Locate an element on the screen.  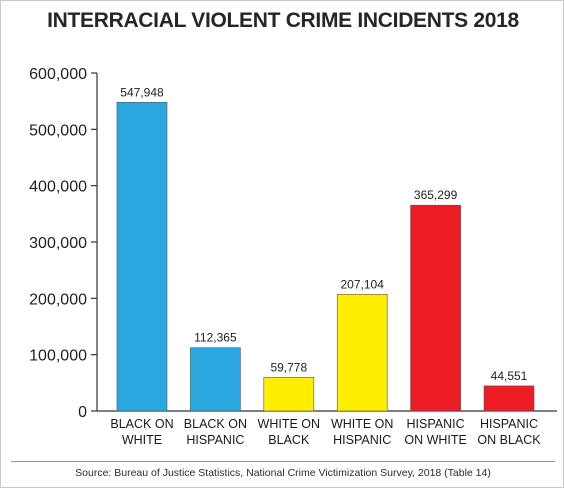
y-tick-label: 400,000 is located at coordinates (58, 187).